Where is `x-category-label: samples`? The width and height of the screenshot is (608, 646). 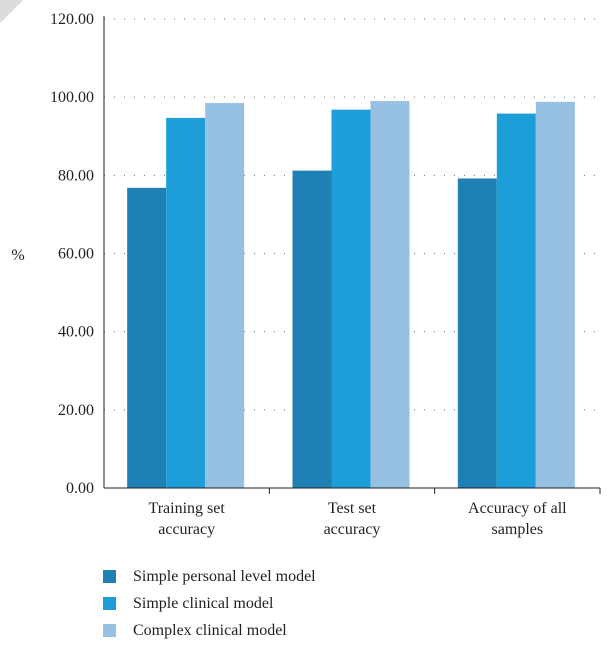
x-category-label: samples is located at coordinates (518, 529).